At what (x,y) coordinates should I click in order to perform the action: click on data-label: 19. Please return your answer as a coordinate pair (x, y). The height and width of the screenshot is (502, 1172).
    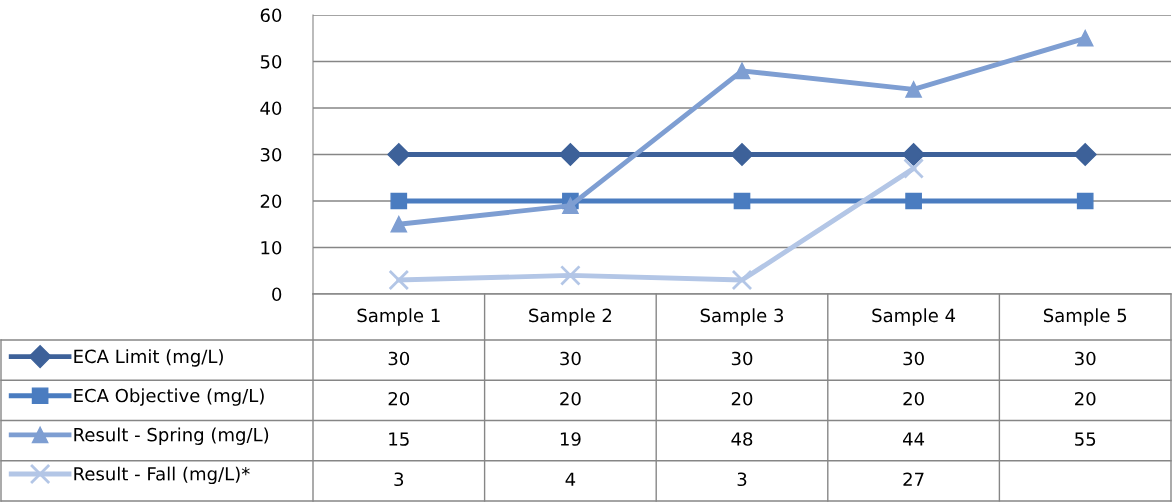
    Looking at the image, I should click on (570, 439).